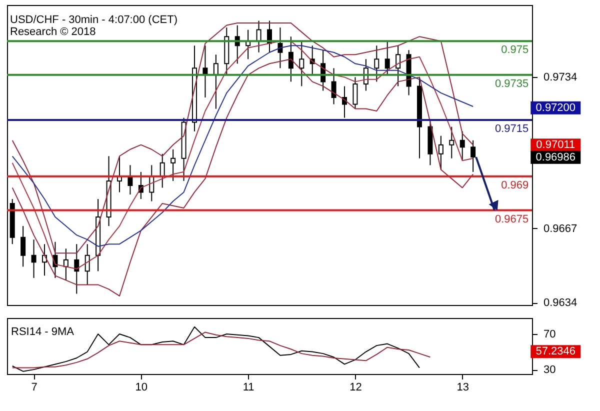 This screenshot has width=600, height=411. Describe the element at coordinates (550, 370) in the screenshot. I see `y-tick-label: 30` at that location.